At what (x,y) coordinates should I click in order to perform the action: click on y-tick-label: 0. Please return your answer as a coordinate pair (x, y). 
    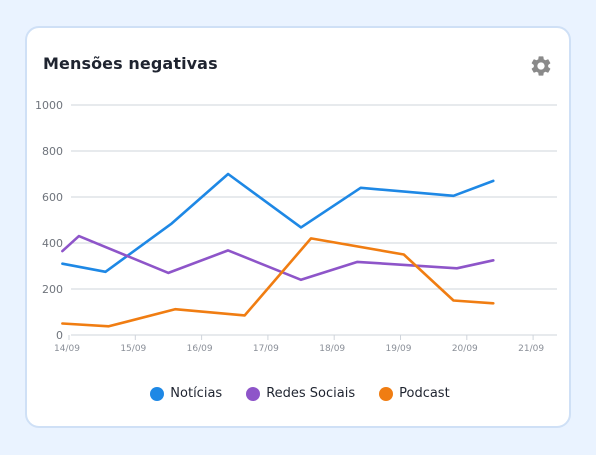
    Looking at the image, I should click on (59, 335).